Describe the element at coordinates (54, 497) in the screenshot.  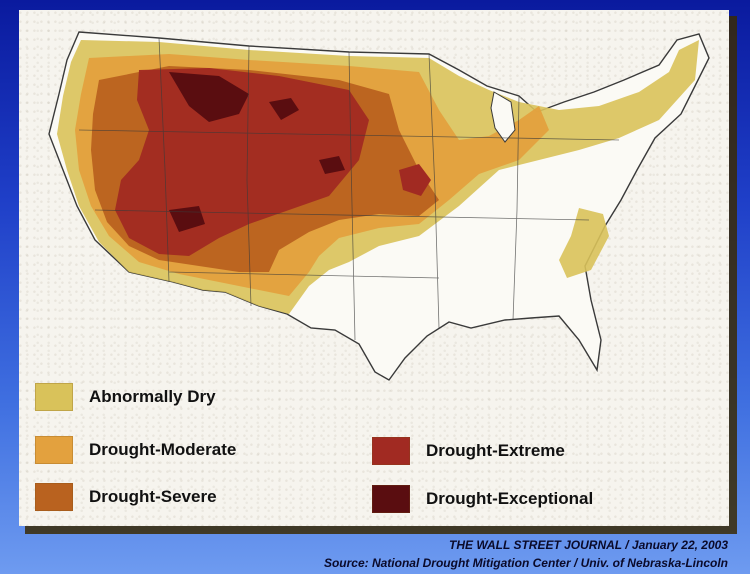
I see `drought-severe-swatch` at that location.